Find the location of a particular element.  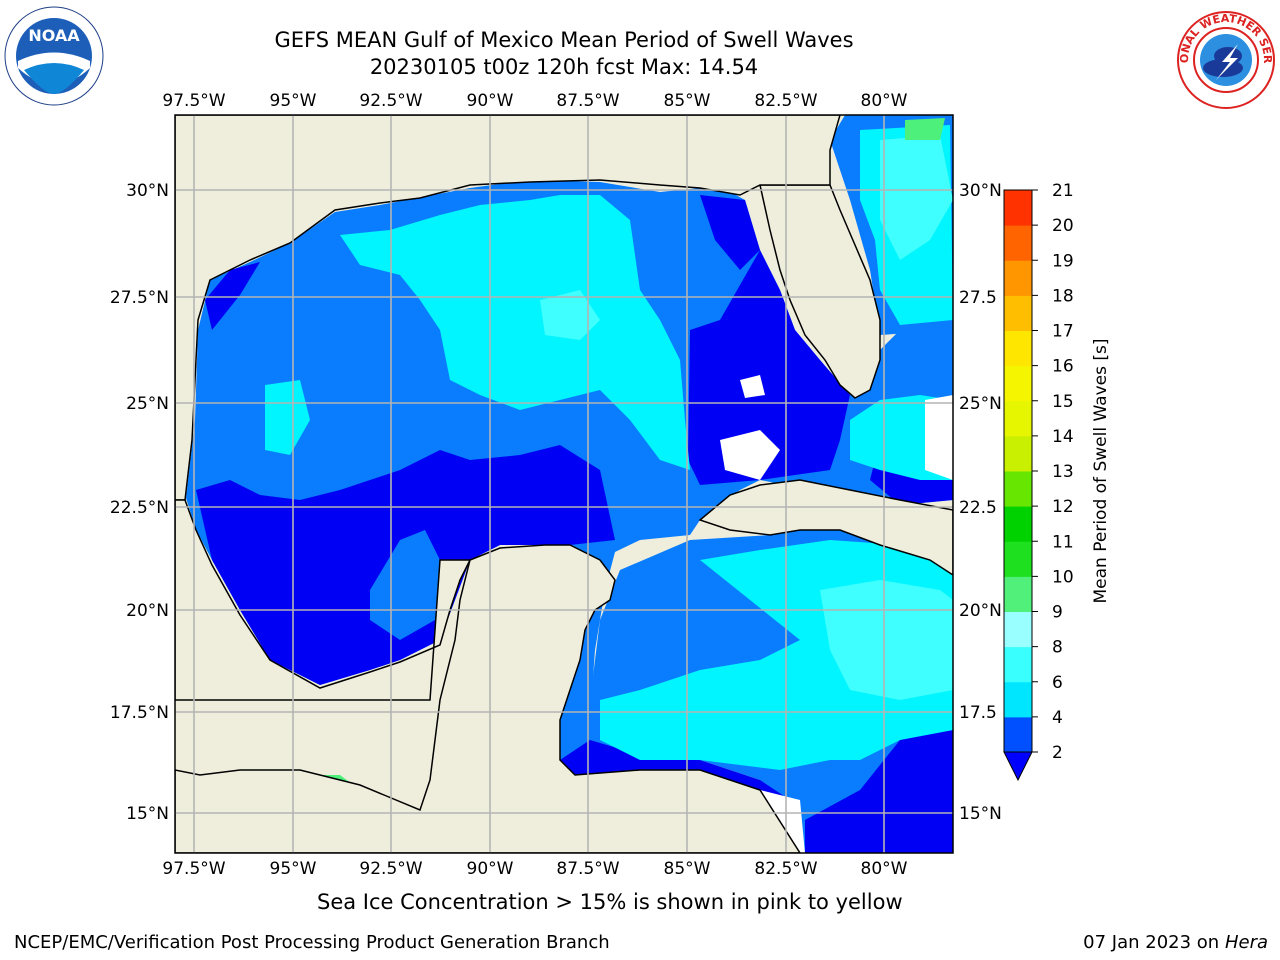

lat-label: 22.5 is located at coordinates (978, 508).